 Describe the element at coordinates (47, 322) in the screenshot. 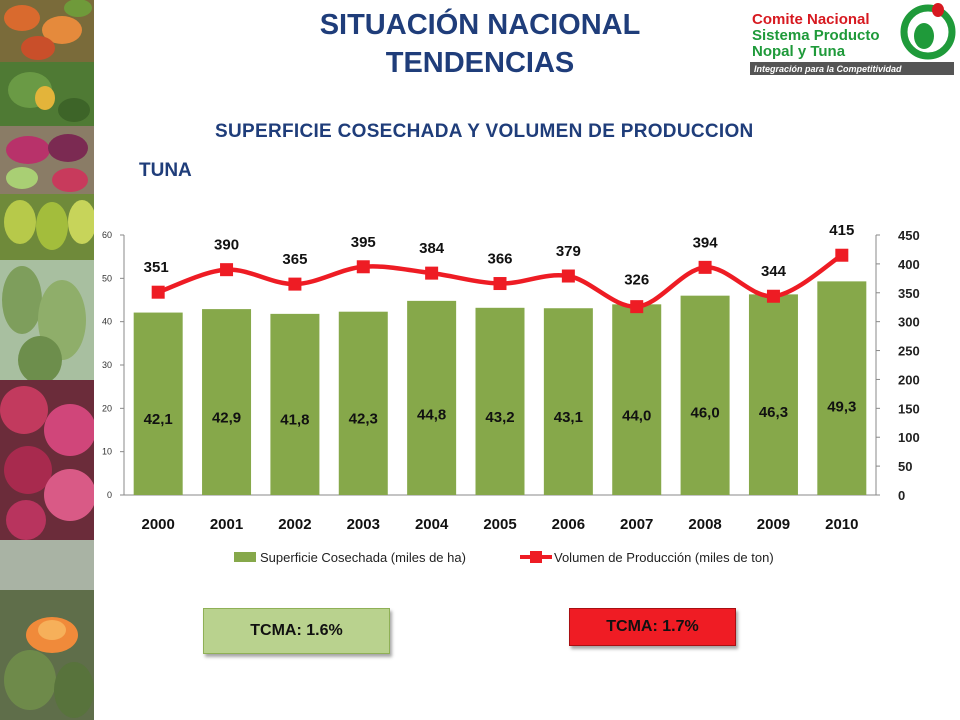

I see `nopal-plant-photo` at that location.